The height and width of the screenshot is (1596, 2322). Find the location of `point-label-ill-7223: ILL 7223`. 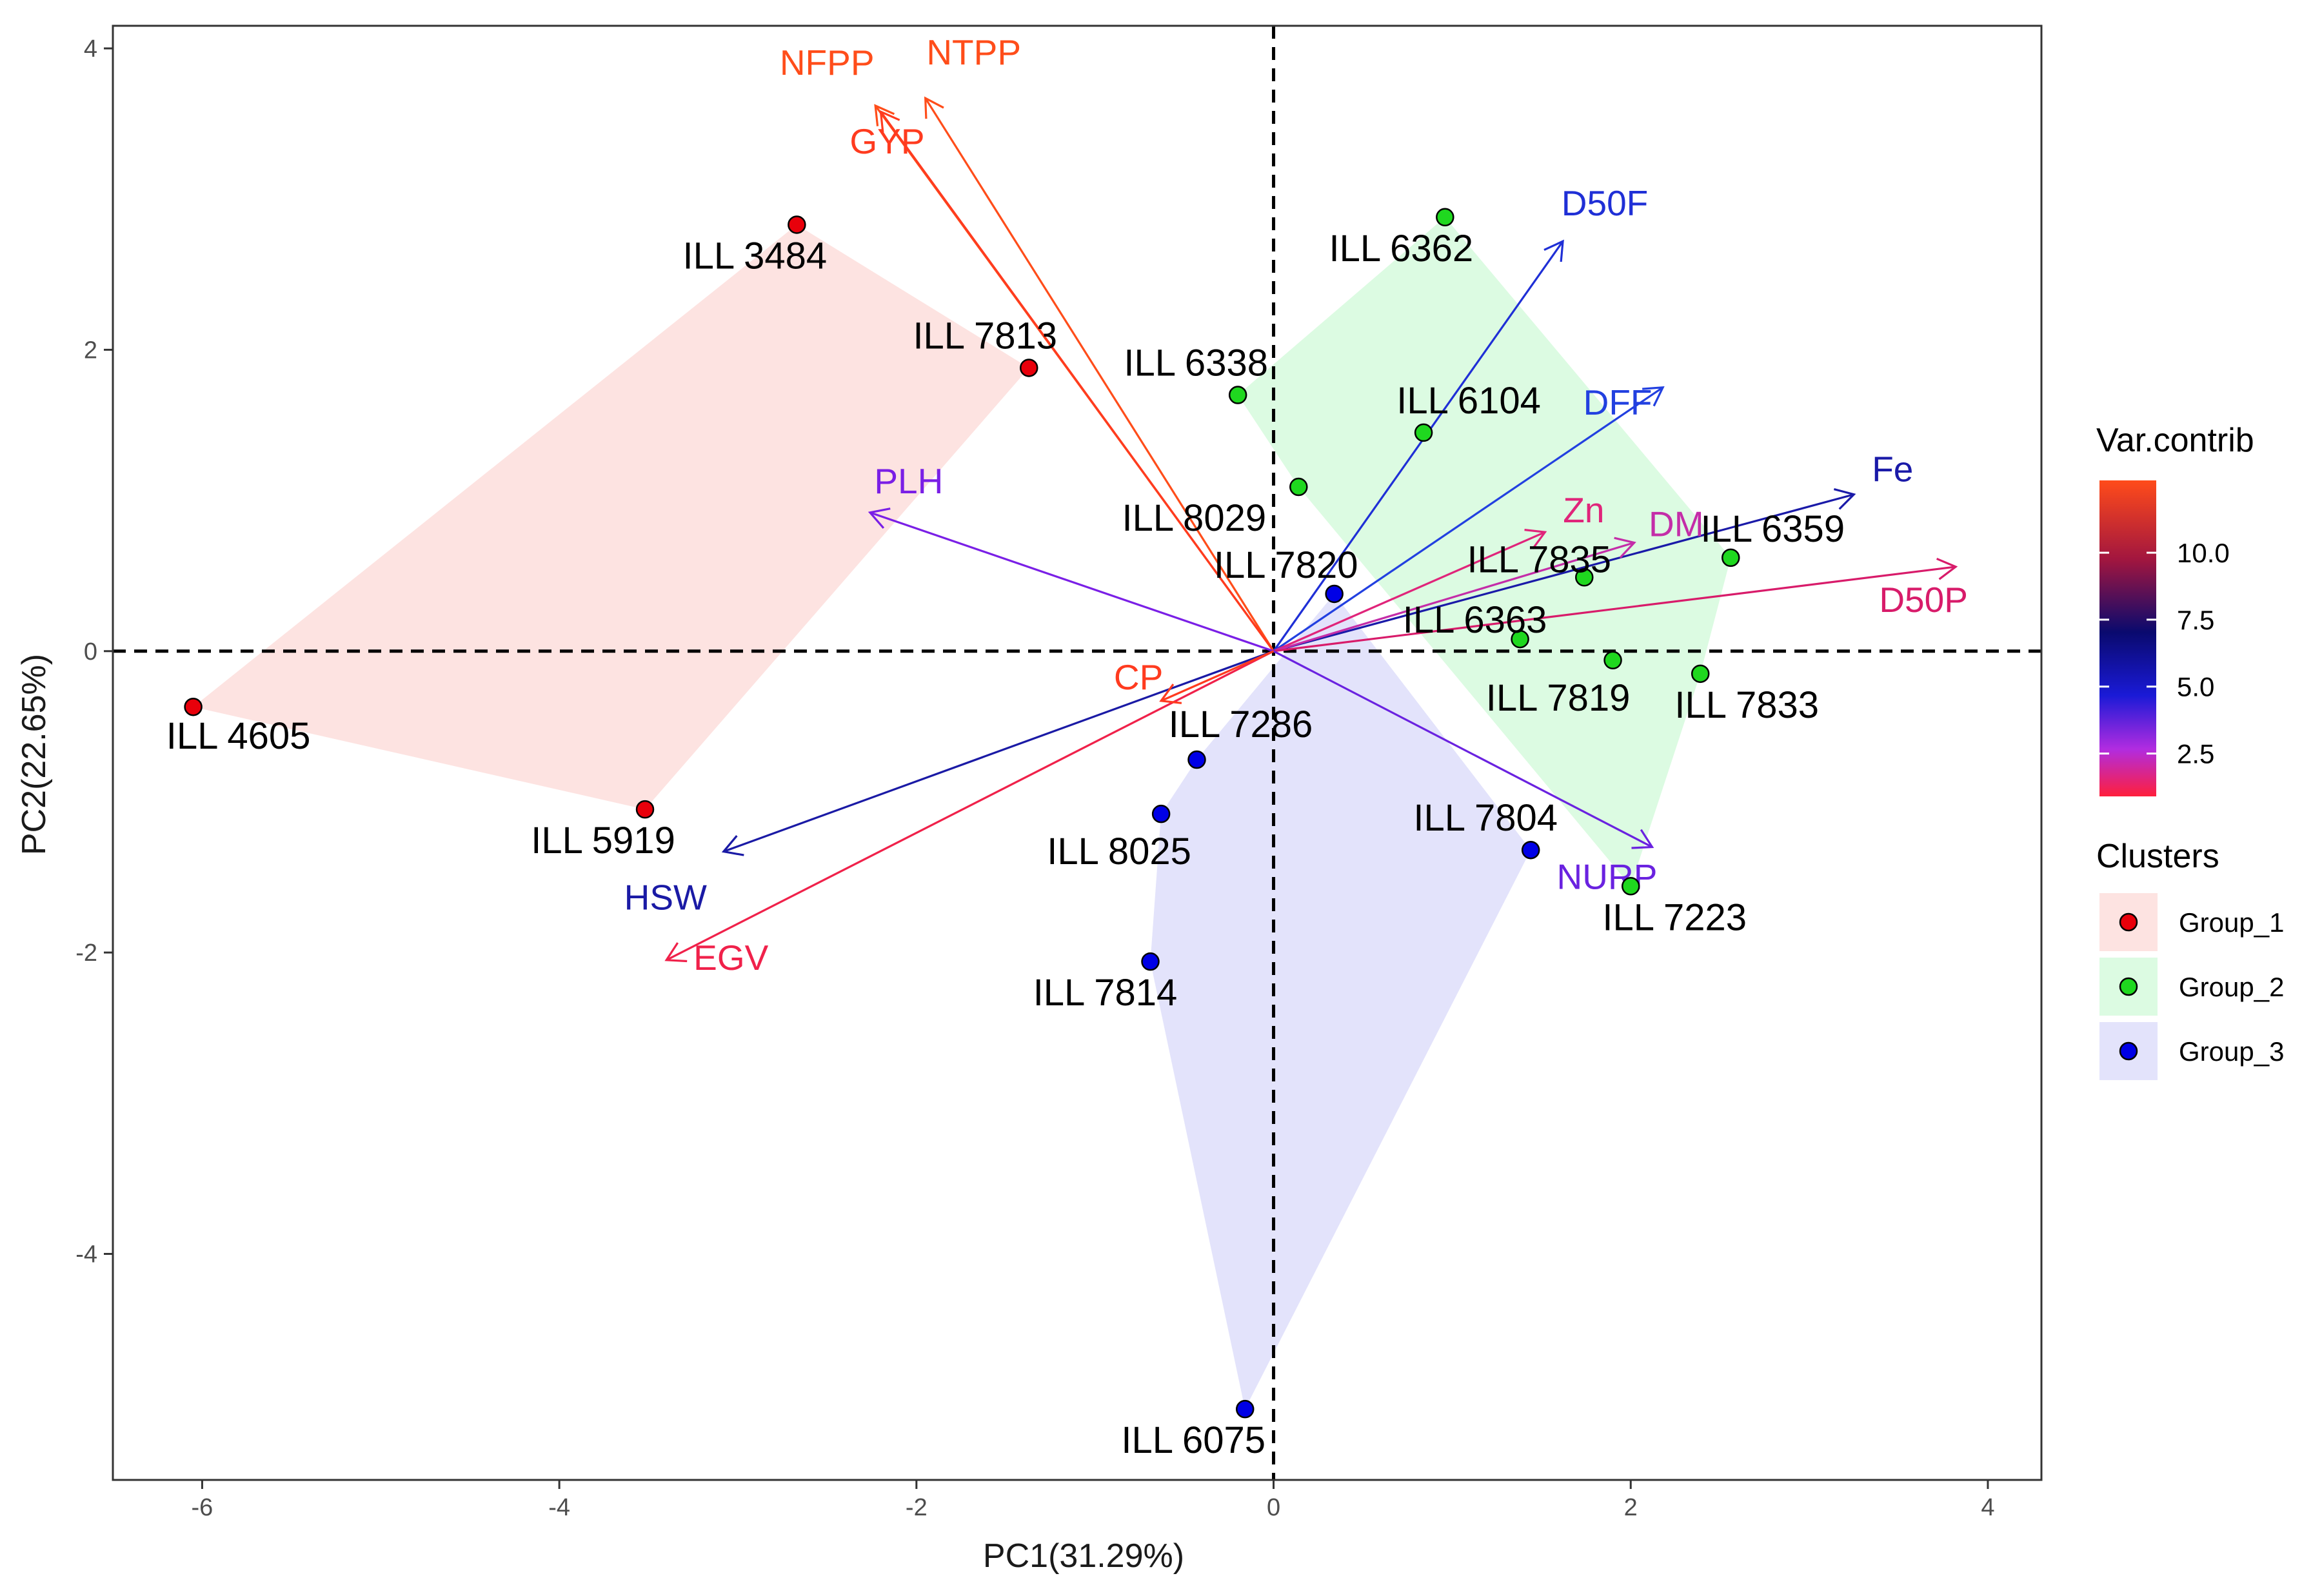

point-label-ill-7223: ILL 7223 is located at coordinates (1674, 917).